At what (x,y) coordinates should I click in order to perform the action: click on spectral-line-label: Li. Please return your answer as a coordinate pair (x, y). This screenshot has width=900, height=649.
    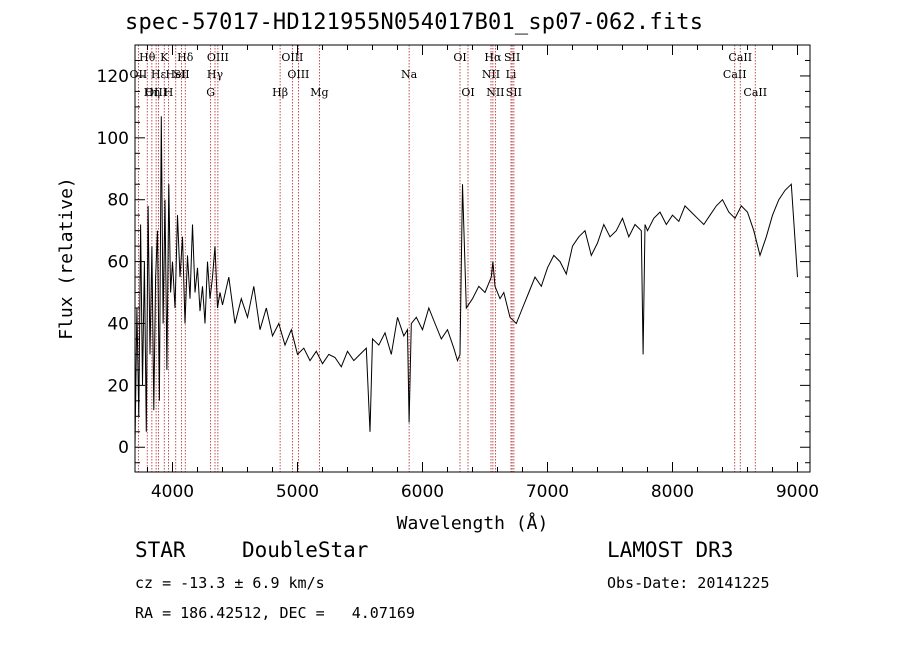
    Looking at the image, I should click on (511, 74).